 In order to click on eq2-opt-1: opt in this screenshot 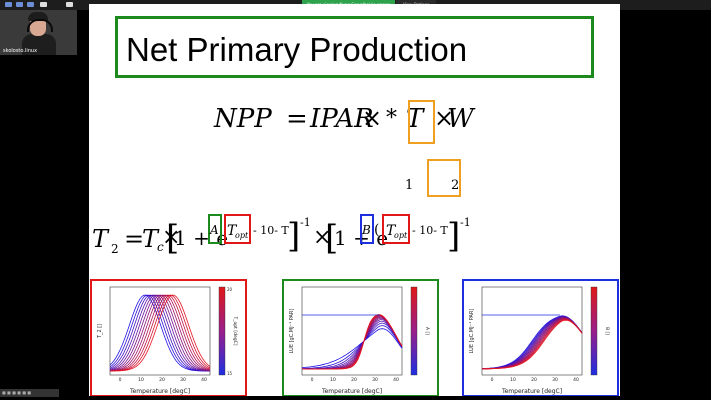, I will do `click(242, 235)`.